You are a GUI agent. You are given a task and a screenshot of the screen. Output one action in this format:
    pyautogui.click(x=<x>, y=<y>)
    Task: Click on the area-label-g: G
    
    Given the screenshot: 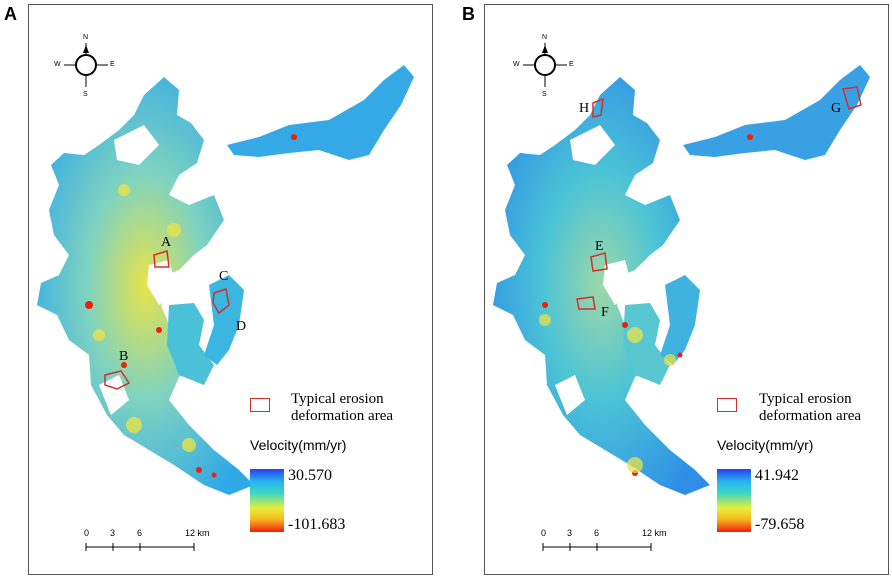 What is the action you would take?
    pyautogui.click(x=836, y=108)
    